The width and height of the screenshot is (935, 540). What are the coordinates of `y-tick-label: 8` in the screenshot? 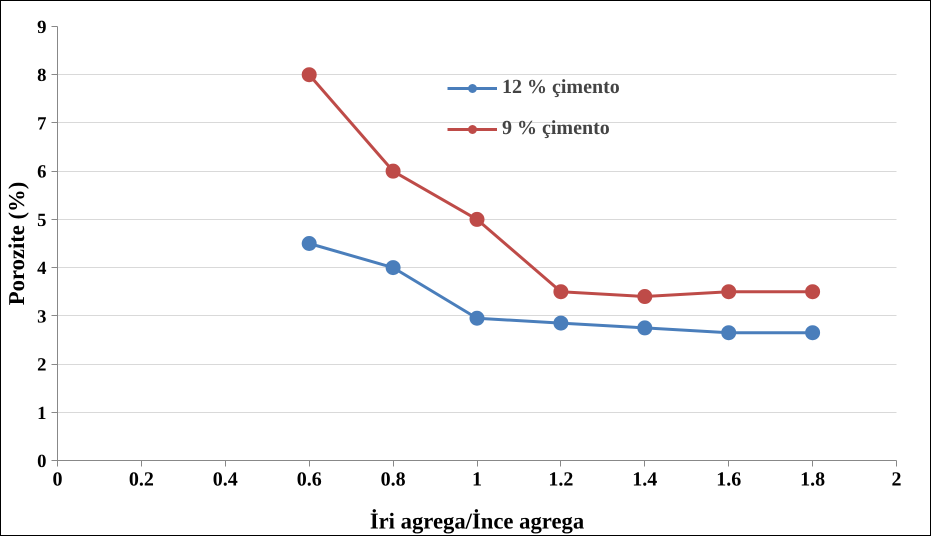 It's located at (41, 75).